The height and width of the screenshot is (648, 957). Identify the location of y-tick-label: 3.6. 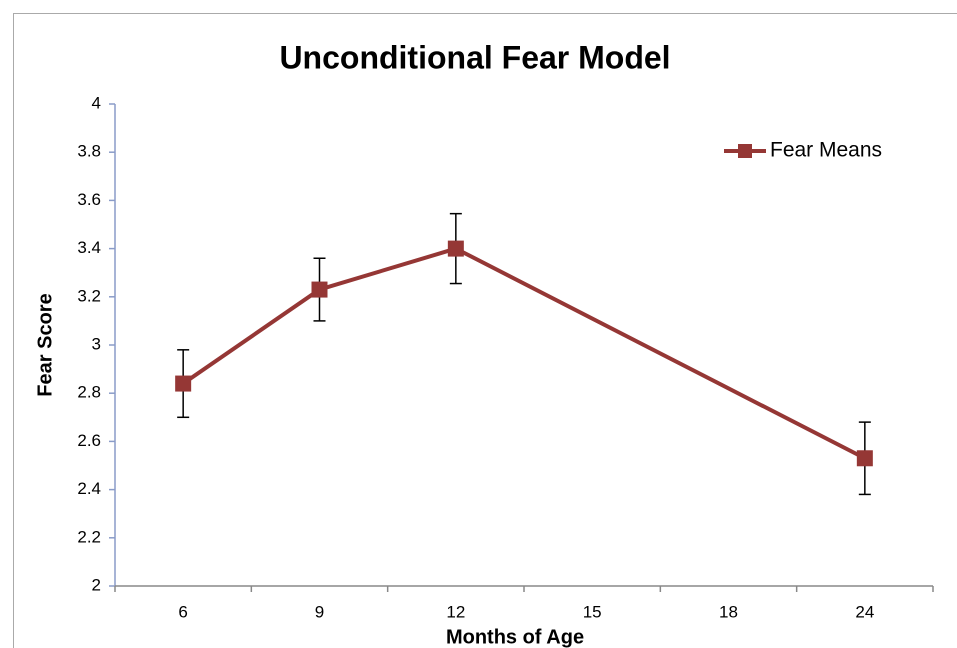
(89, 199).